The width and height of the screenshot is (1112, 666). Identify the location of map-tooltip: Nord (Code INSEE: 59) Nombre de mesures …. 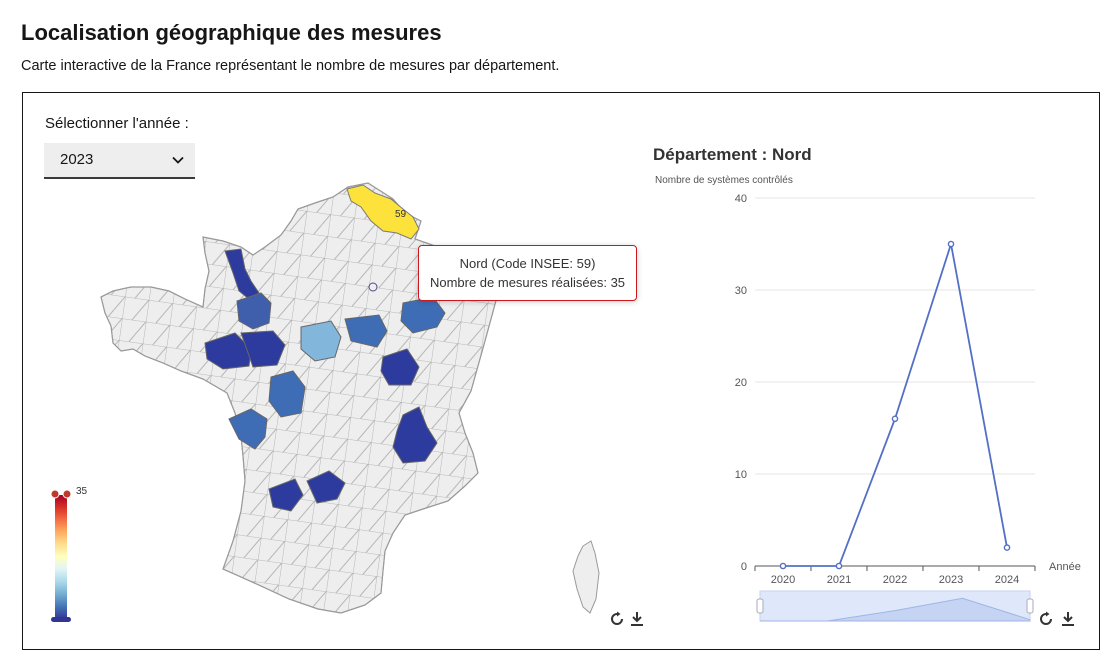
(527, 273).